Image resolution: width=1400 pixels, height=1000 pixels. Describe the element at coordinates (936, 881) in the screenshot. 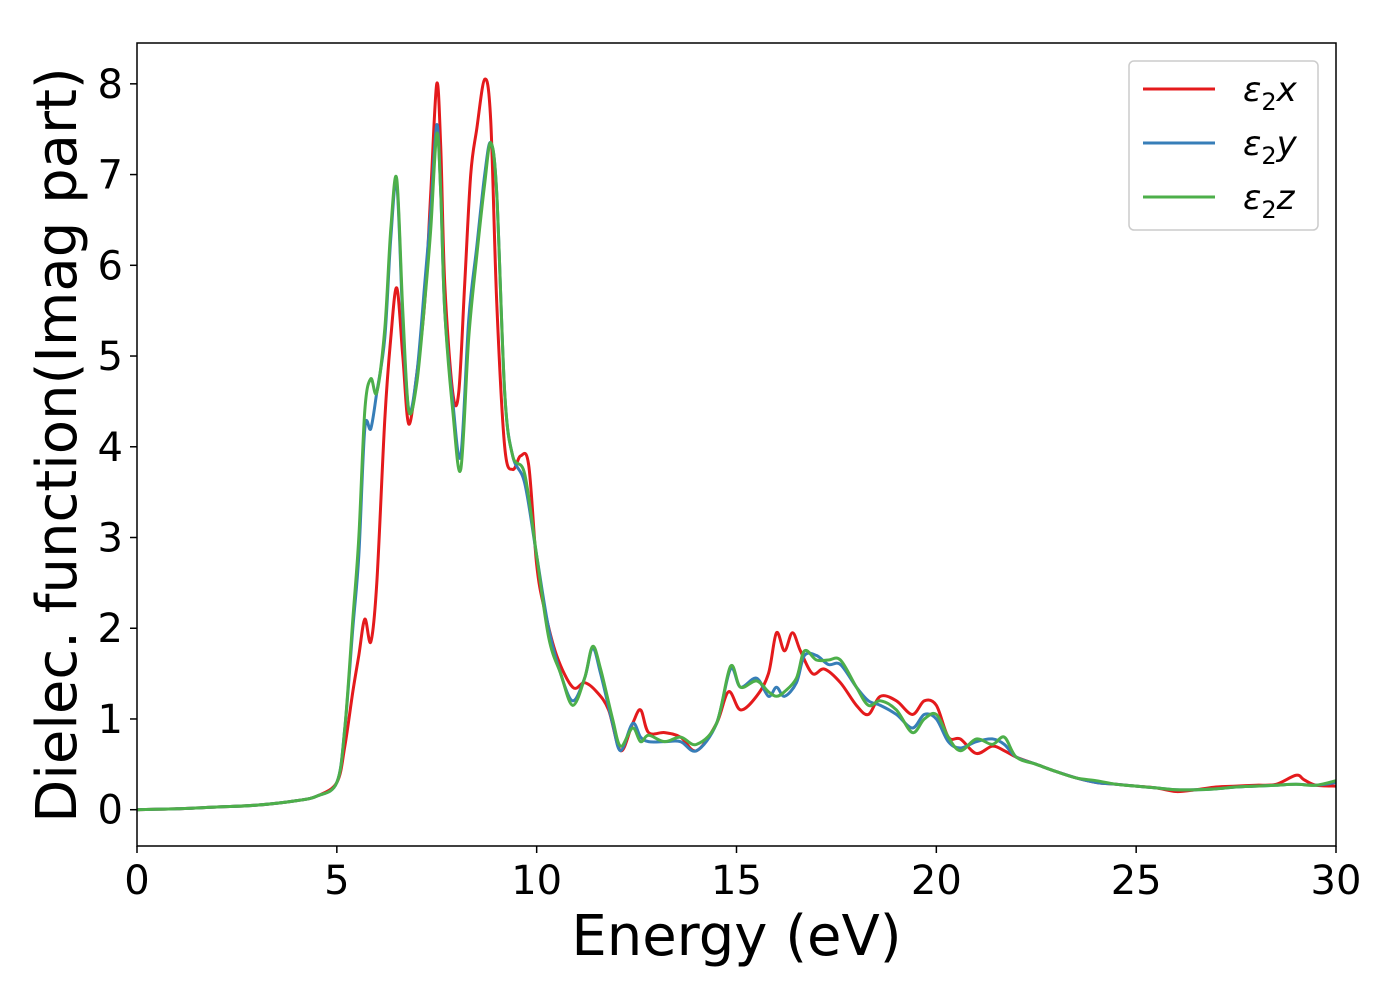

I see `x-tick-label: 20` at that location.